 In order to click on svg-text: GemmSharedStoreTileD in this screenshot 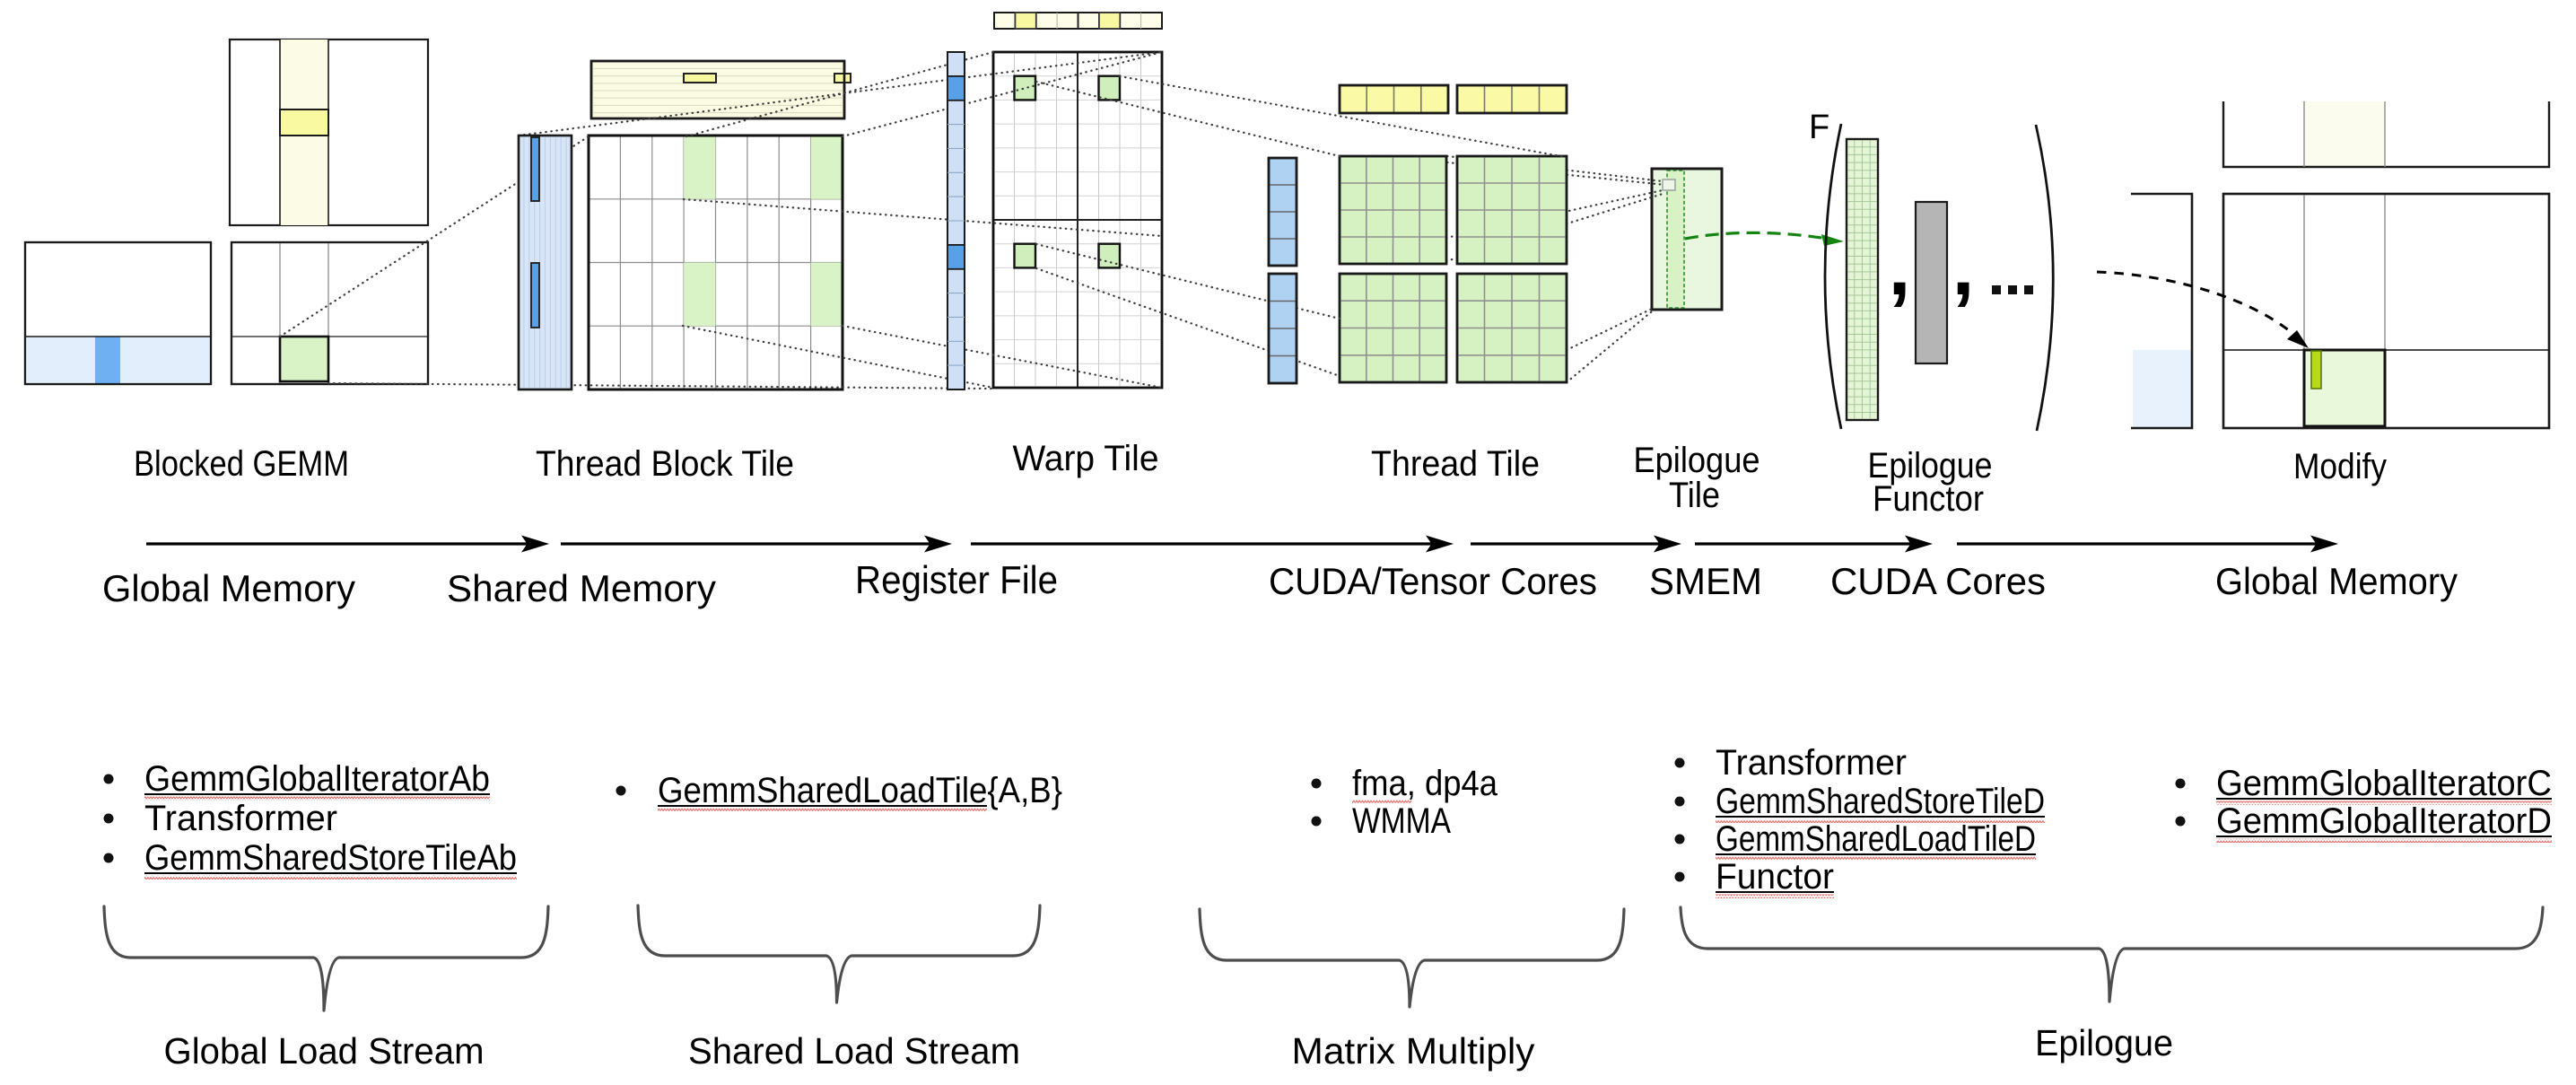, I will do `click(1880, 801)`.